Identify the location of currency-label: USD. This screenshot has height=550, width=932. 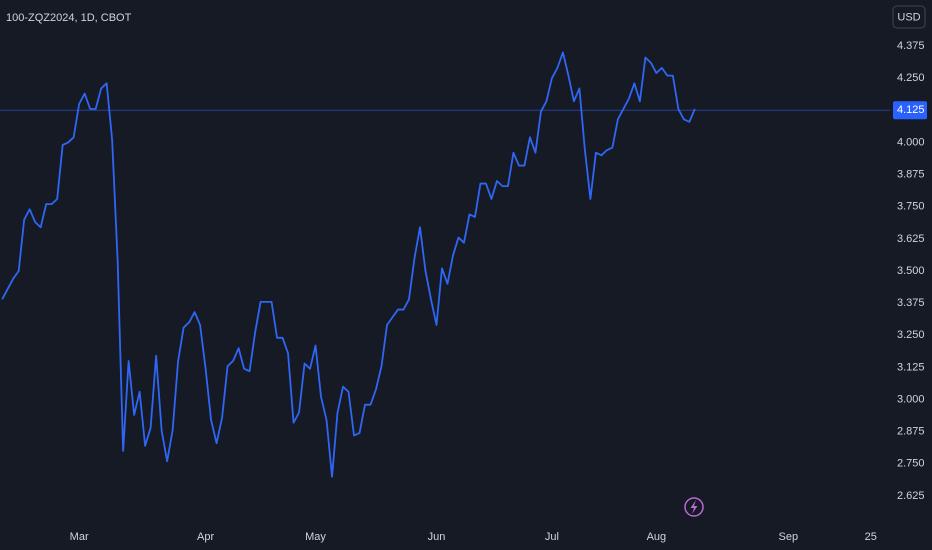
(908, 17).